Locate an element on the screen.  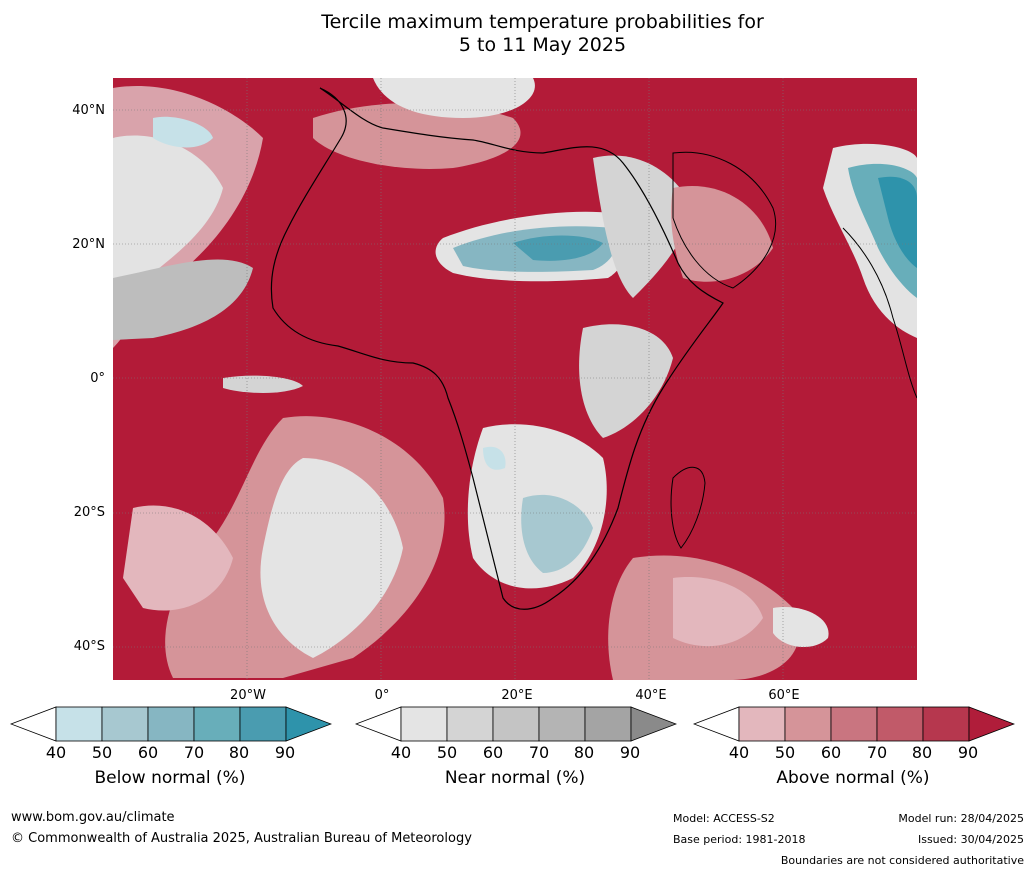
issued-date: Issued: 30/04/2025 is located at coordinates (970, 839).